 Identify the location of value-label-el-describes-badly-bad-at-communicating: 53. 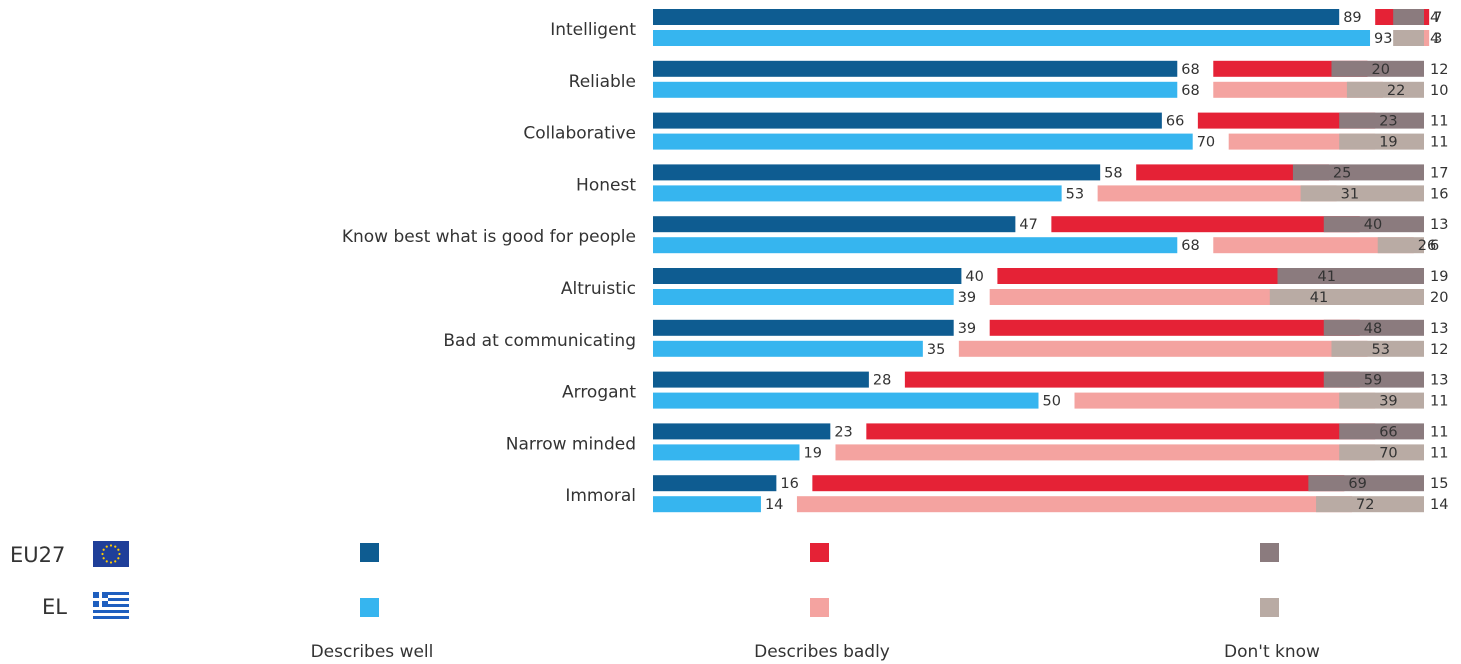
(1380, 350).